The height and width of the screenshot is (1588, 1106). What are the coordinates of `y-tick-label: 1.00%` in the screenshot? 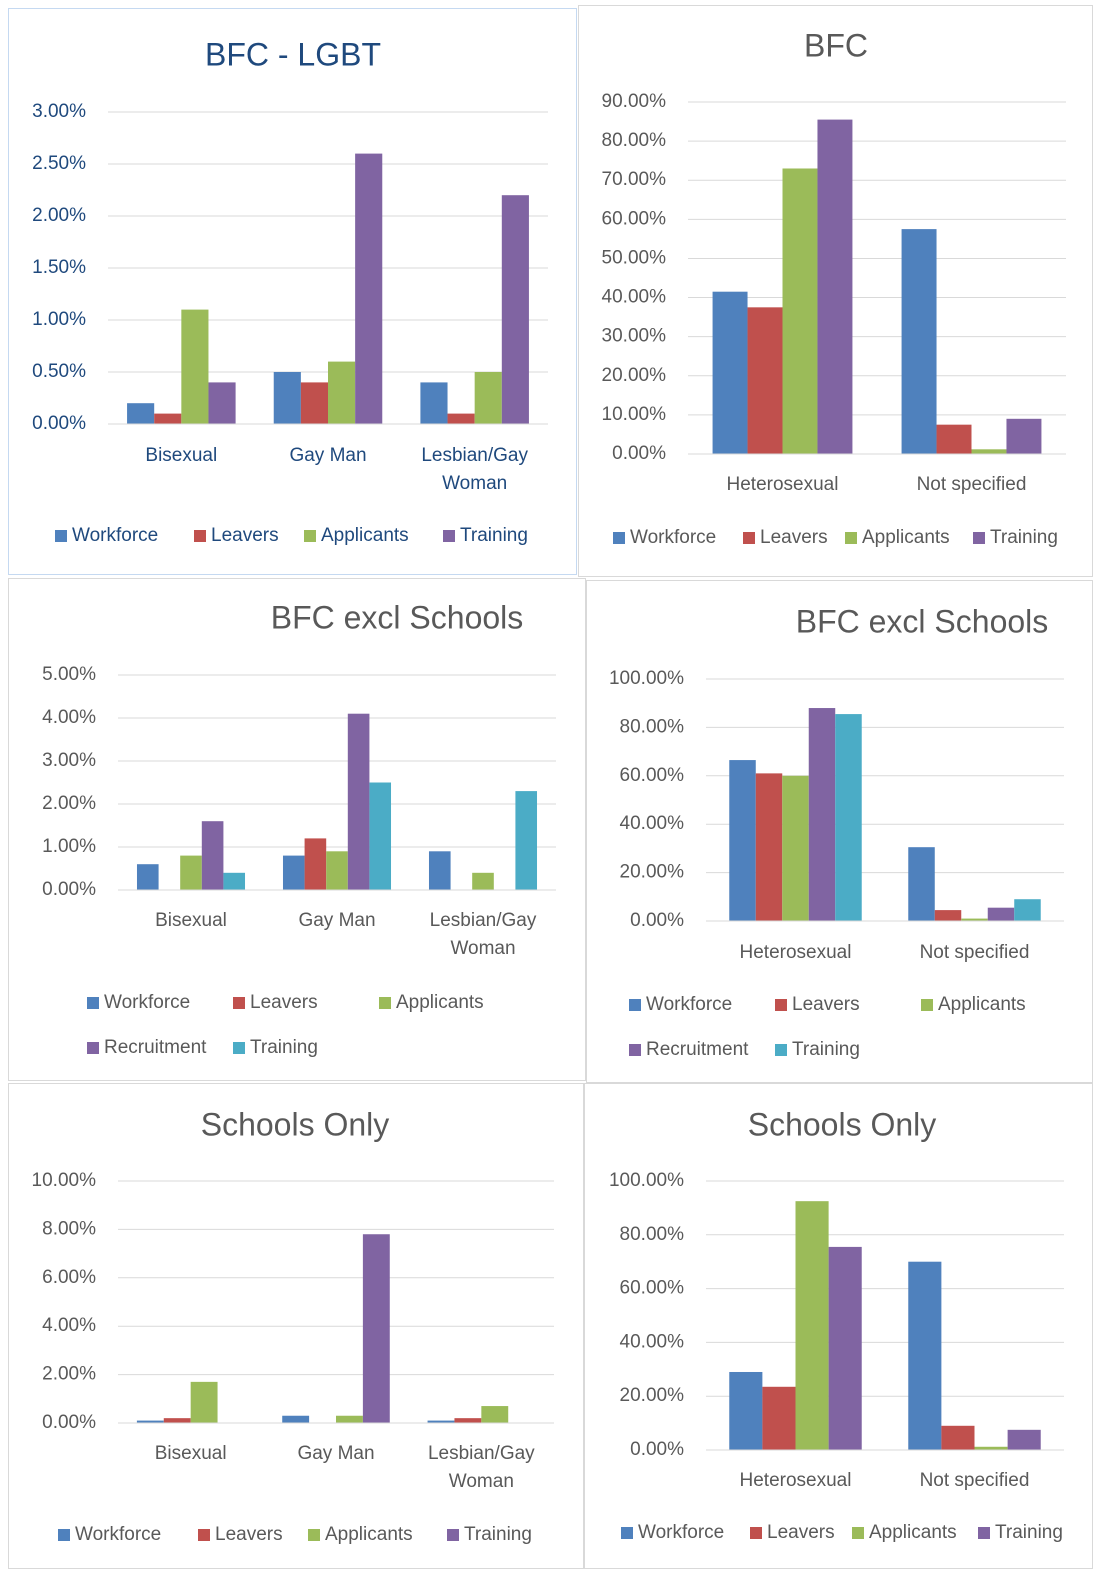 It's located at (59, 319).